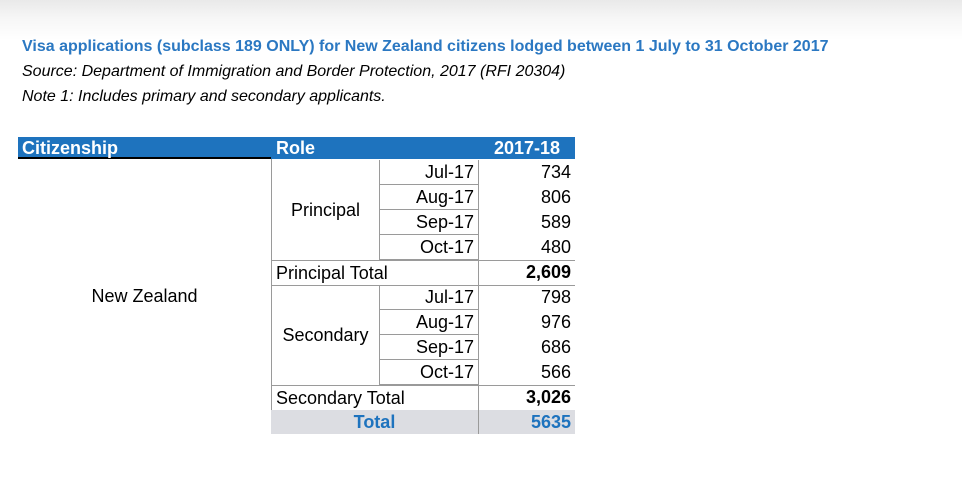  Describe the element at coordinates (526, 222) in the screenshot. I see `value-cell: 589` at that location.